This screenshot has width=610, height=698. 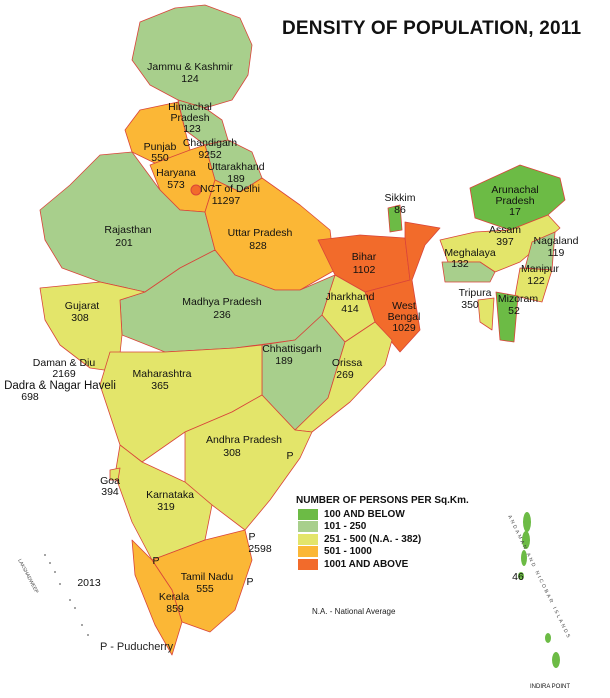 I want to click on legend-label: 101 - 250, so click(x=345, y=527).